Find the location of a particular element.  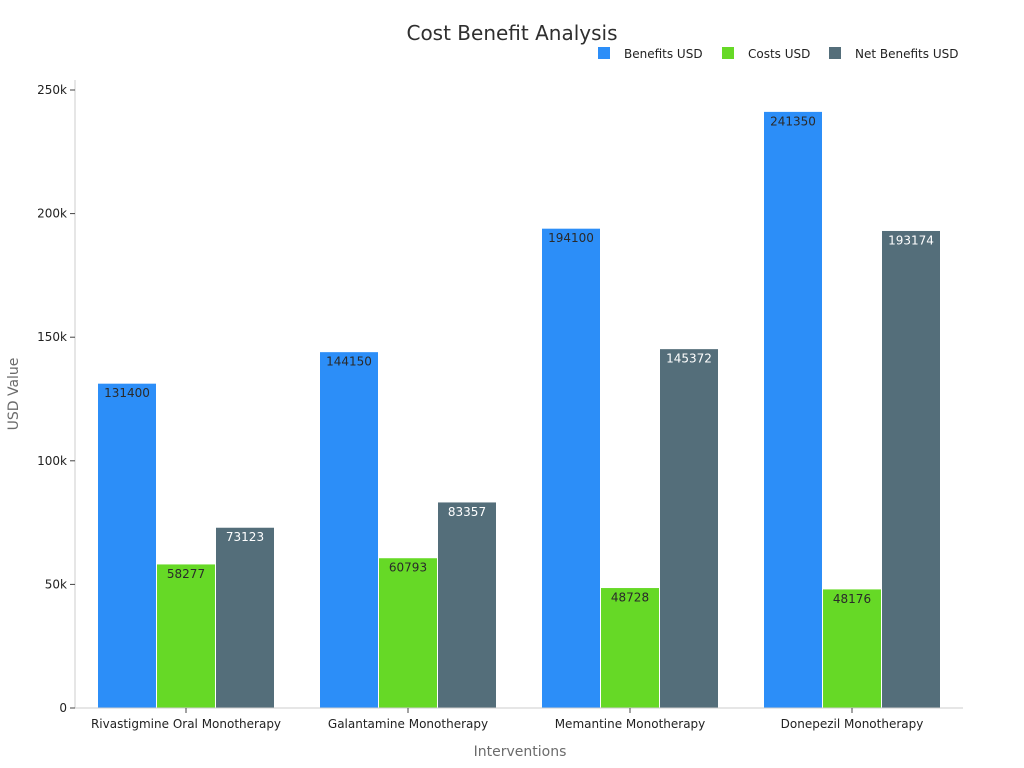

y-axis-title: USD Value is located at coordinates (14, 394).